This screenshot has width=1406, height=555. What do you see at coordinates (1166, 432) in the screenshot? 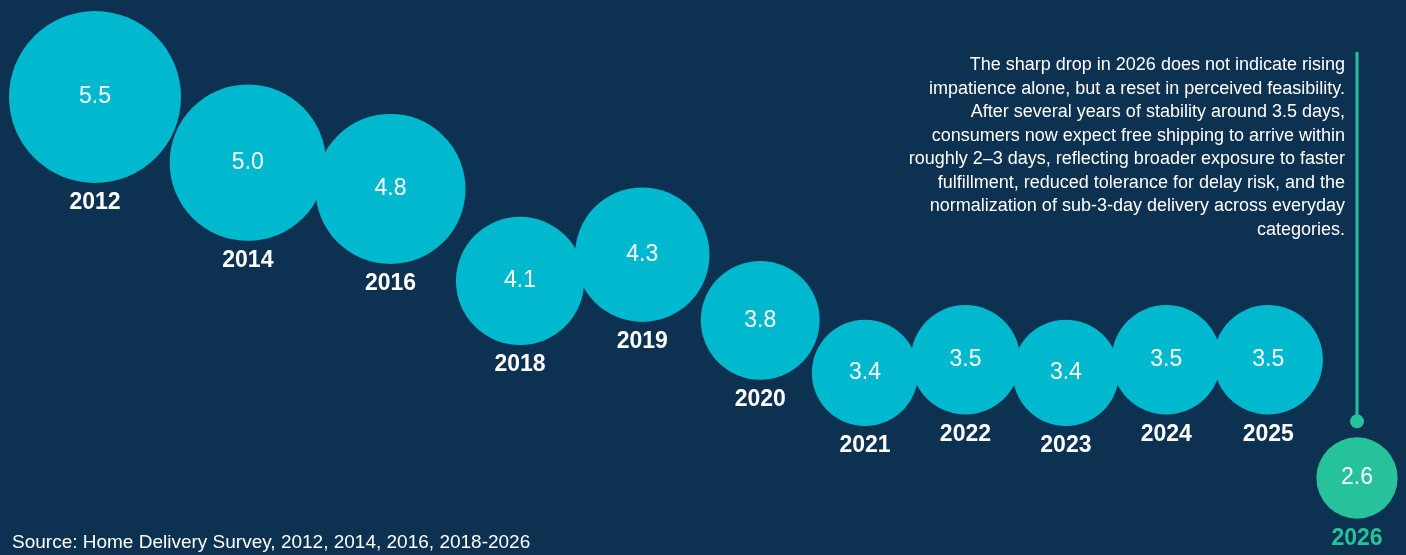
I see `category-label: 2024` at bounding box center [1166, 432].